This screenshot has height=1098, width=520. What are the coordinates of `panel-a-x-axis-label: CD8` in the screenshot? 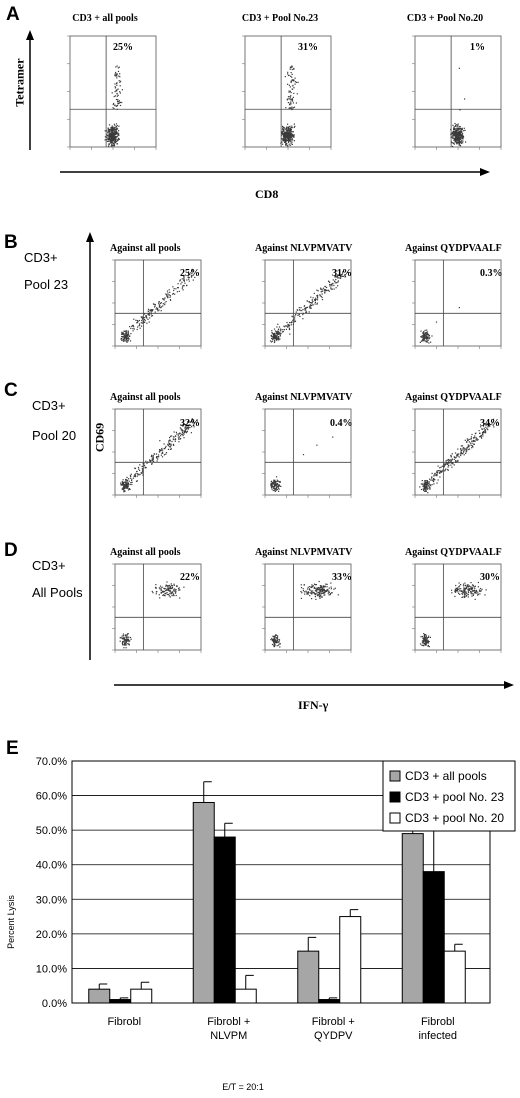 It's located at (267, 194).